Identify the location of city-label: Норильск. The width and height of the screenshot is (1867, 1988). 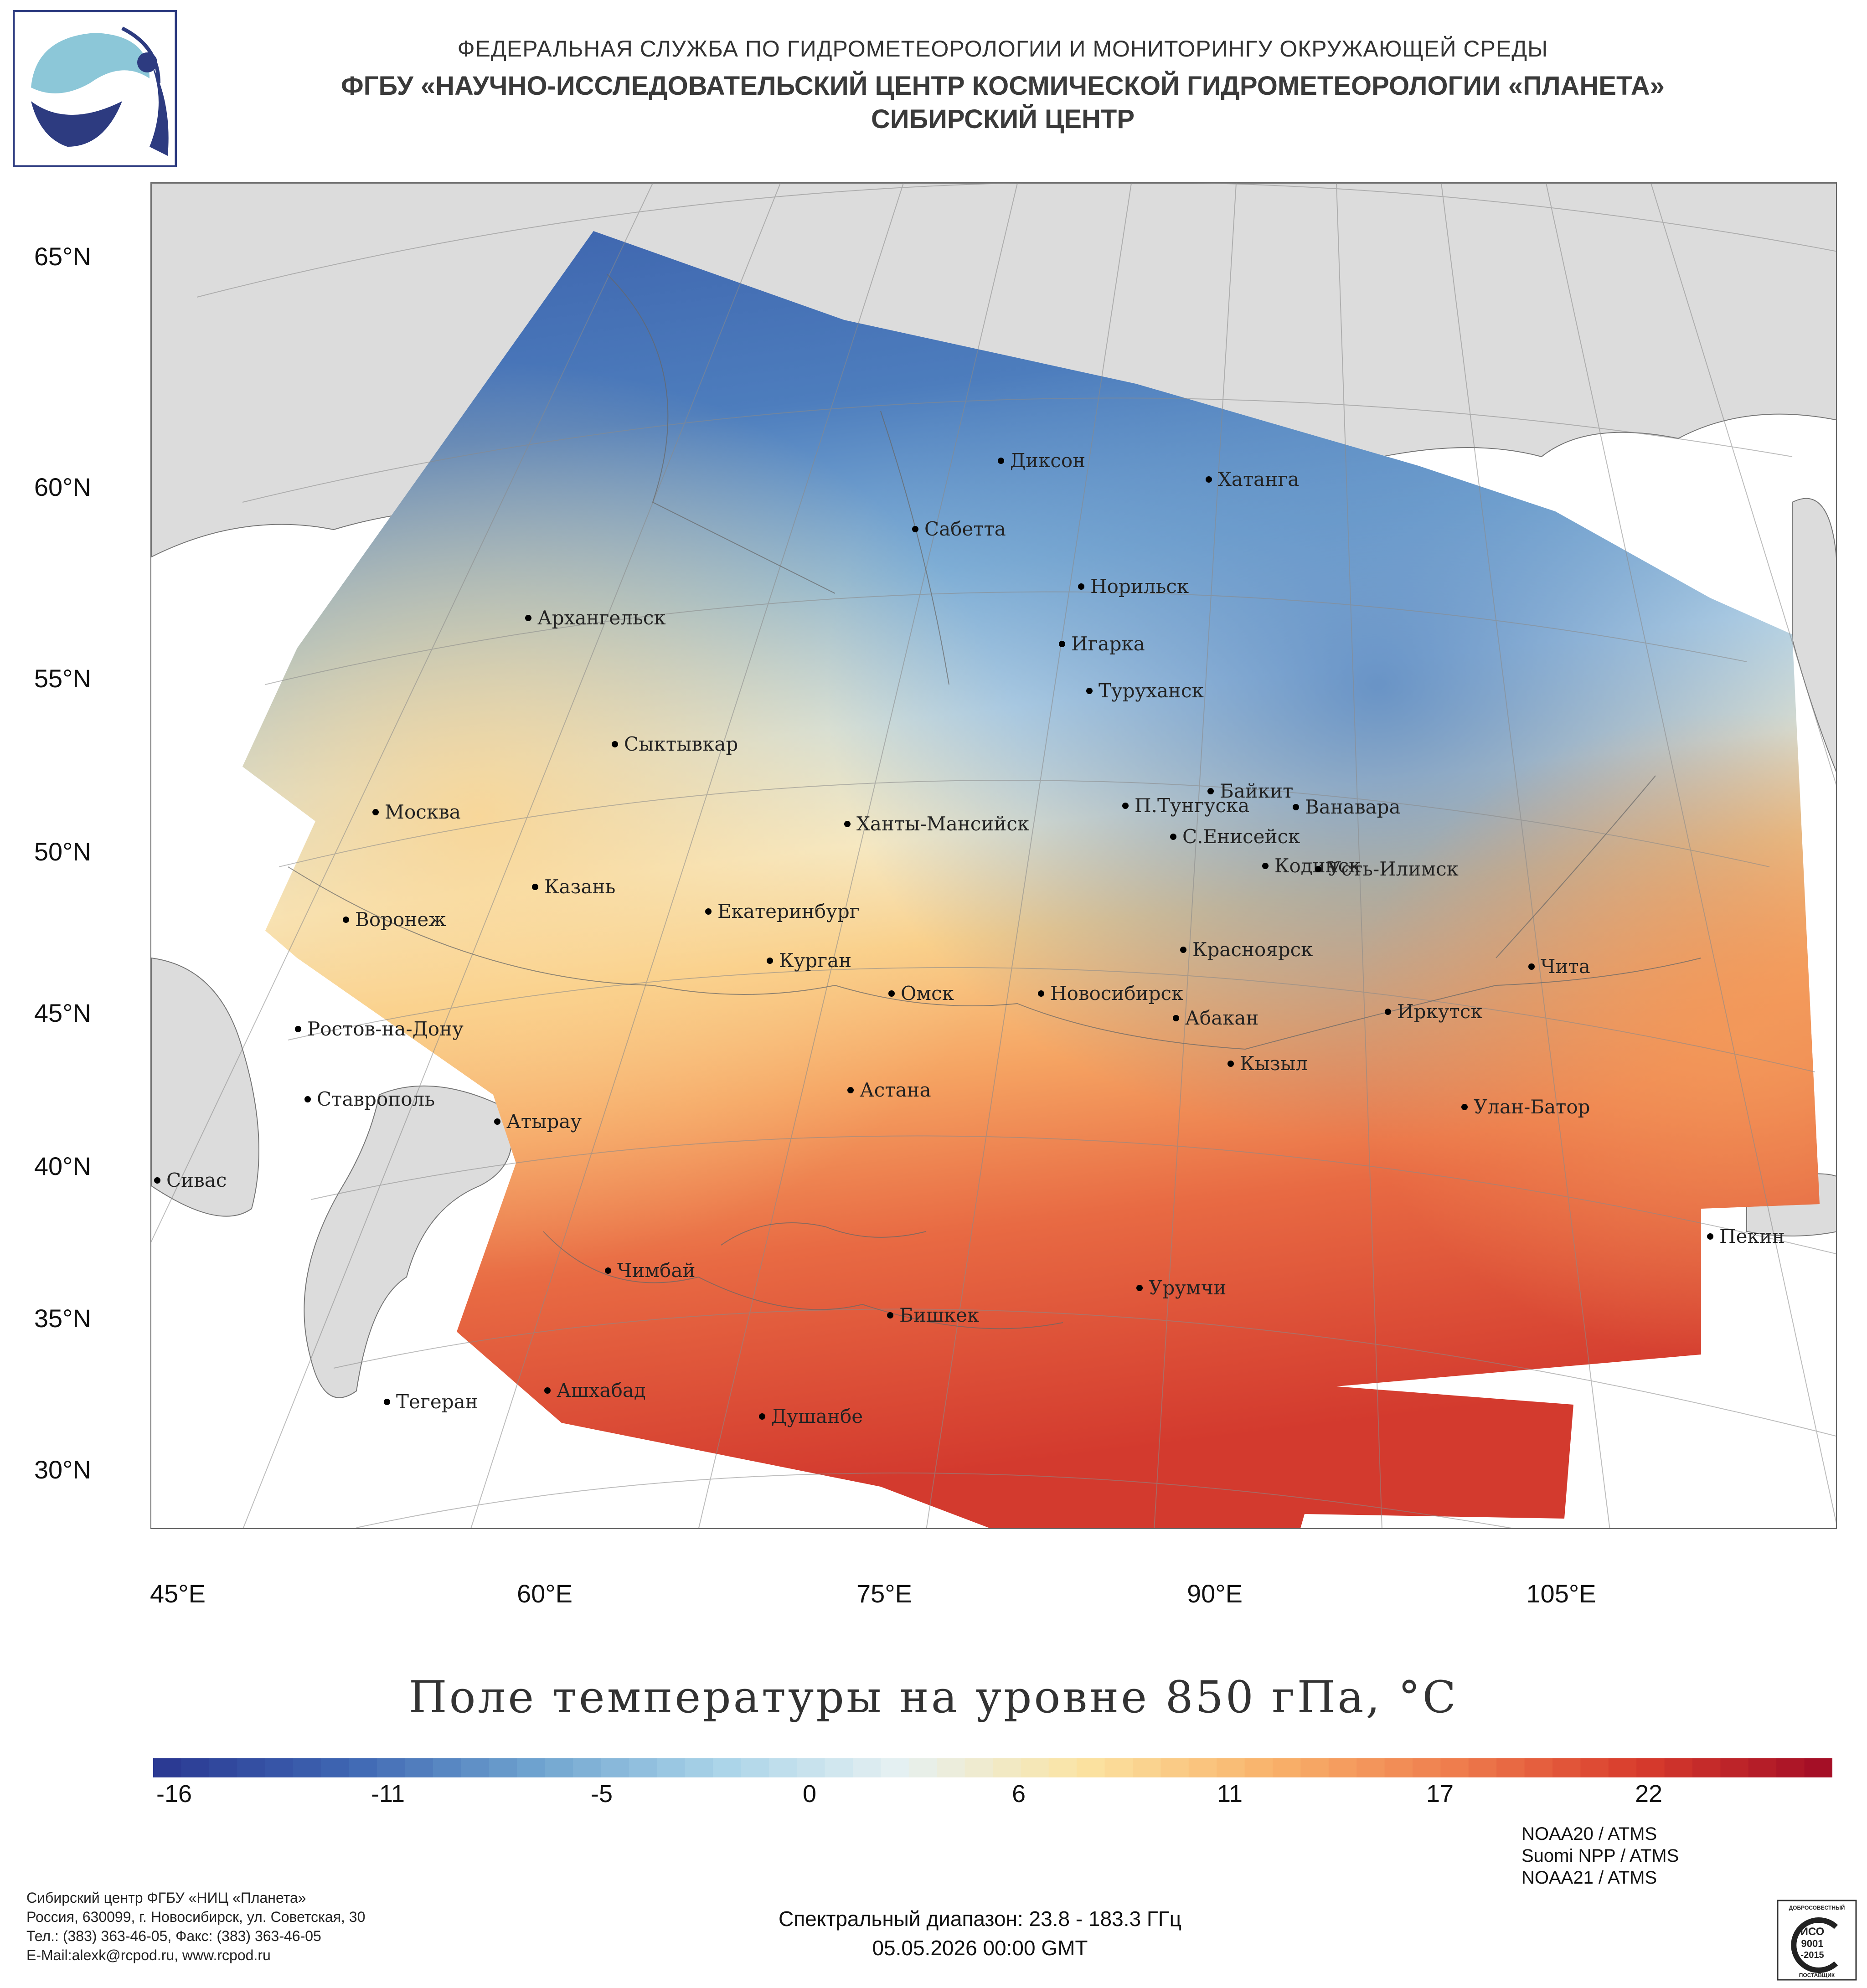
(1139, 586).